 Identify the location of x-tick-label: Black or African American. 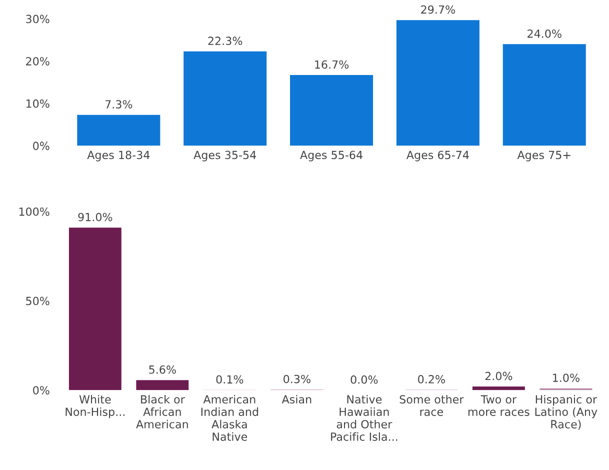
(162, 411).